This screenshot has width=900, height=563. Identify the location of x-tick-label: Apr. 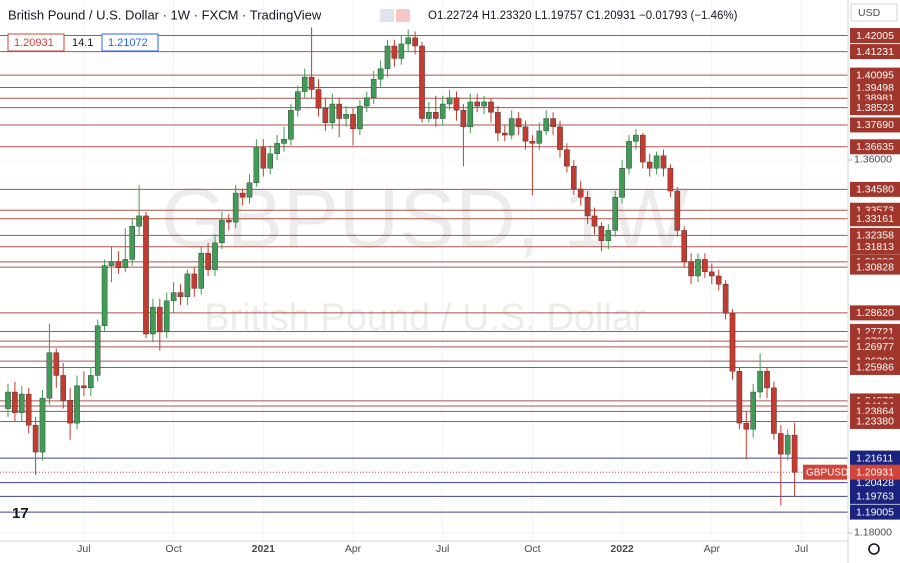
(712, 549).